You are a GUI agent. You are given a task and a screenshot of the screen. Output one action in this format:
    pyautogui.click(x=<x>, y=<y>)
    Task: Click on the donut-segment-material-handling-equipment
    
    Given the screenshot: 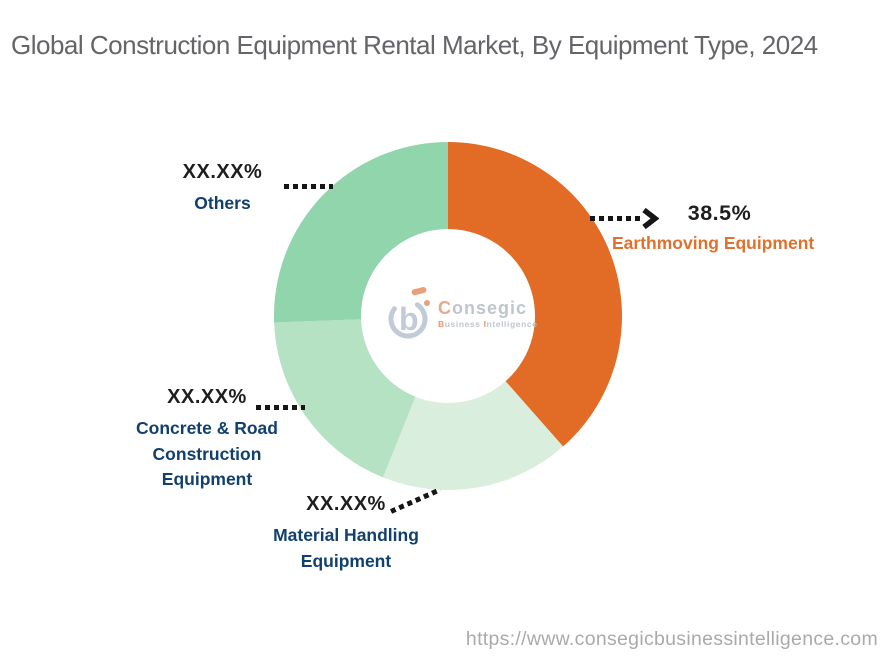 What is the action you would take?
    pyautogui.click(x=473, y=435)
    